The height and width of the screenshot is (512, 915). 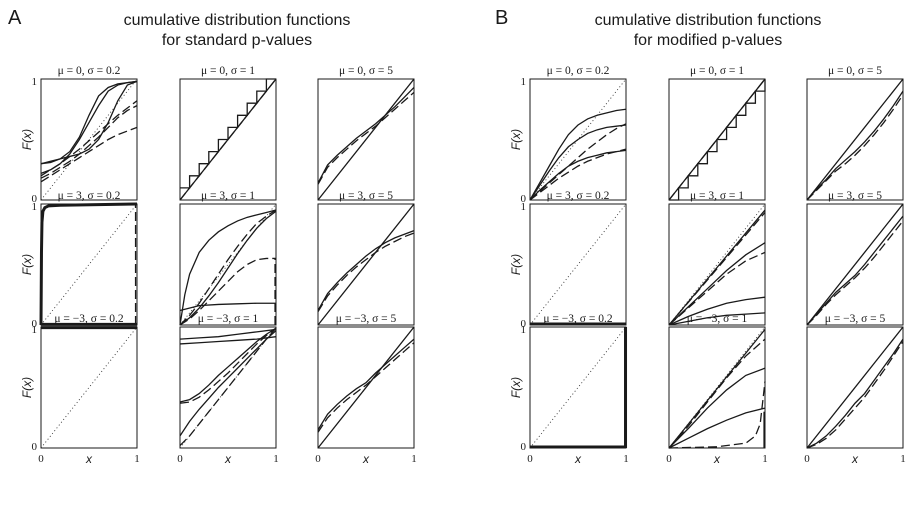 I want to click on subplot-a-r3c2-reference-line, so click(x=228, y=387).